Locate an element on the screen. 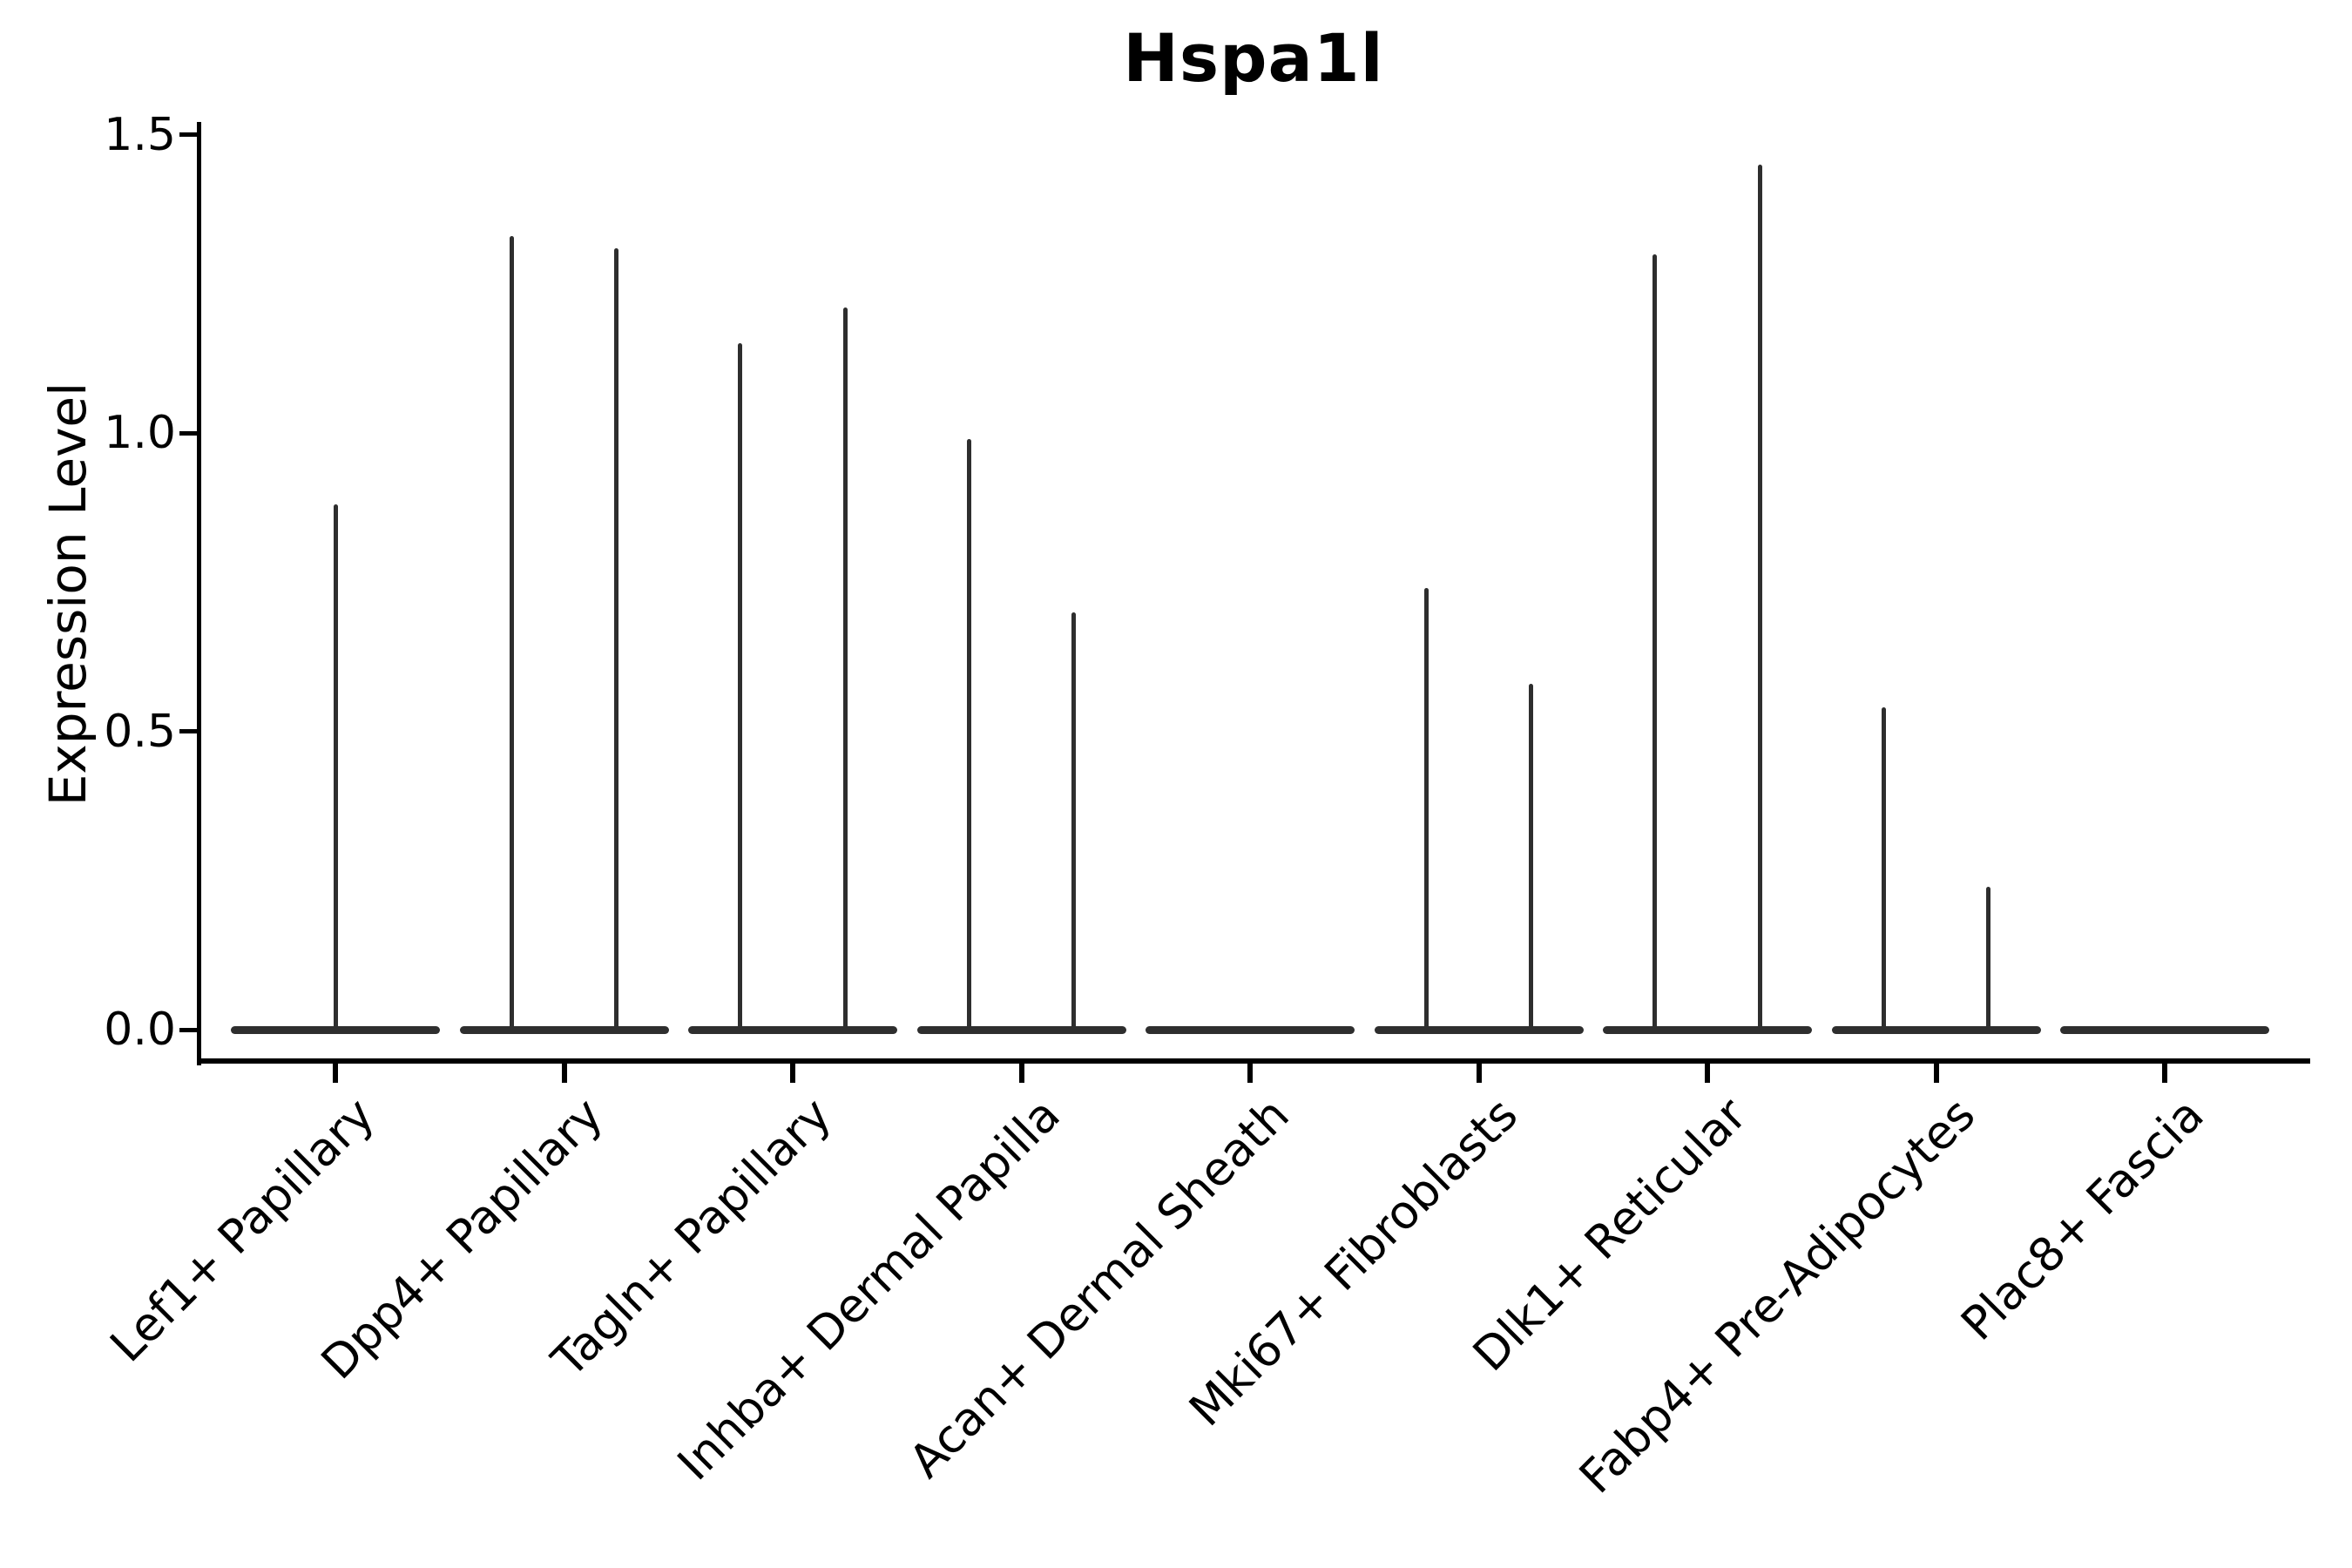  y-tick-label: 0.5 is located at coordinates (140, 731).